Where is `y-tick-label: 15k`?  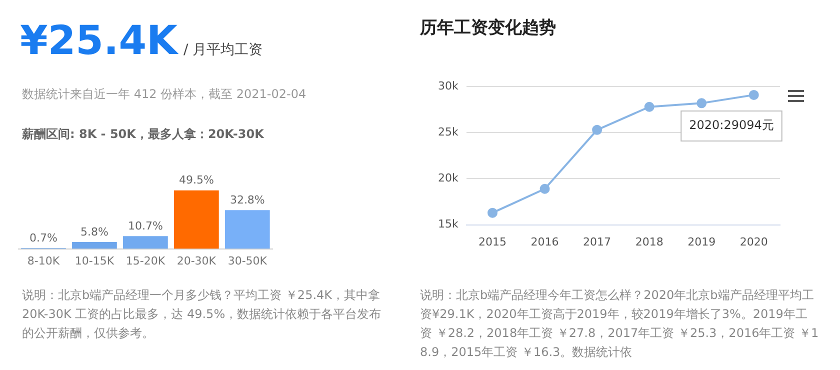
y-tick-label: 15k is located at coordinates (448, 224).